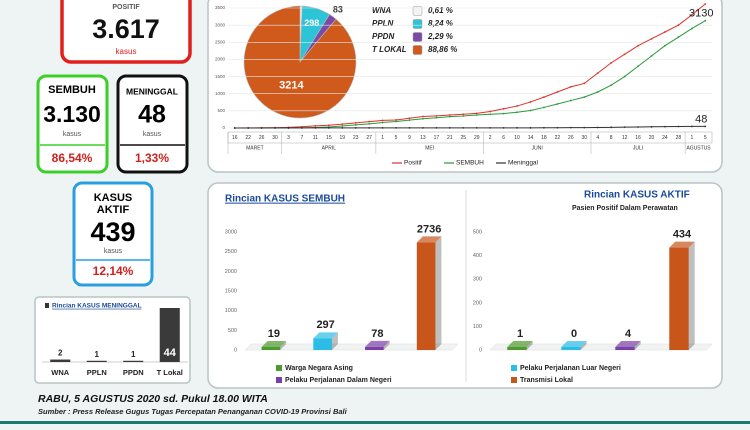  Describe the element at coordinates (97, 306) in the screenshot. I see `chart-title: Rincian KASUS MENINGGAL` at that location.